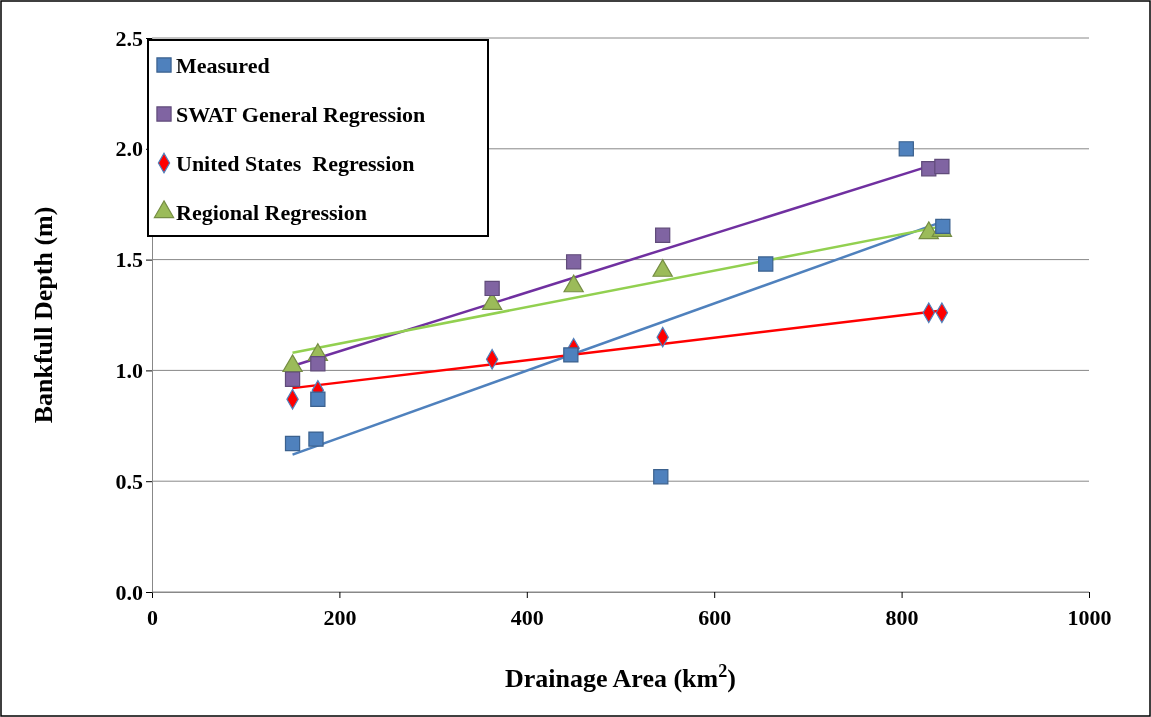  What do you see at coordinates (295, 163) in the screenshot?
I see `legend-label: United States Regression` at bounding box center [295, 163].